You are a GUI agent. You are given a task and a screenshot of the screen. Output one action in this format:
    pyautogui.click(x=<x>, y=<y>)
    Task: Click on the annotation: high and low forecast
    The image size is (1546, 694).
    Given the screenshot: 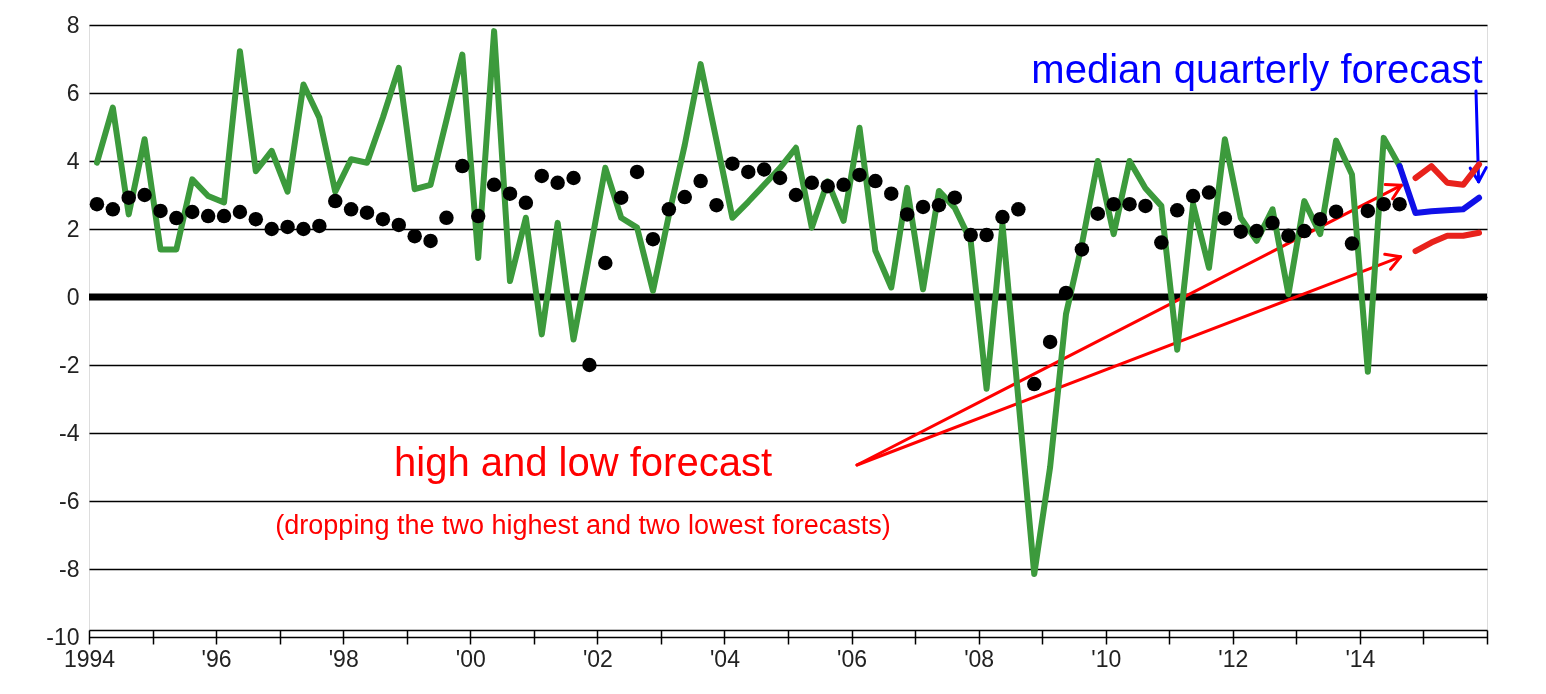 What is the action you would take?
    pyautogui.click(x=583, y=462)
    